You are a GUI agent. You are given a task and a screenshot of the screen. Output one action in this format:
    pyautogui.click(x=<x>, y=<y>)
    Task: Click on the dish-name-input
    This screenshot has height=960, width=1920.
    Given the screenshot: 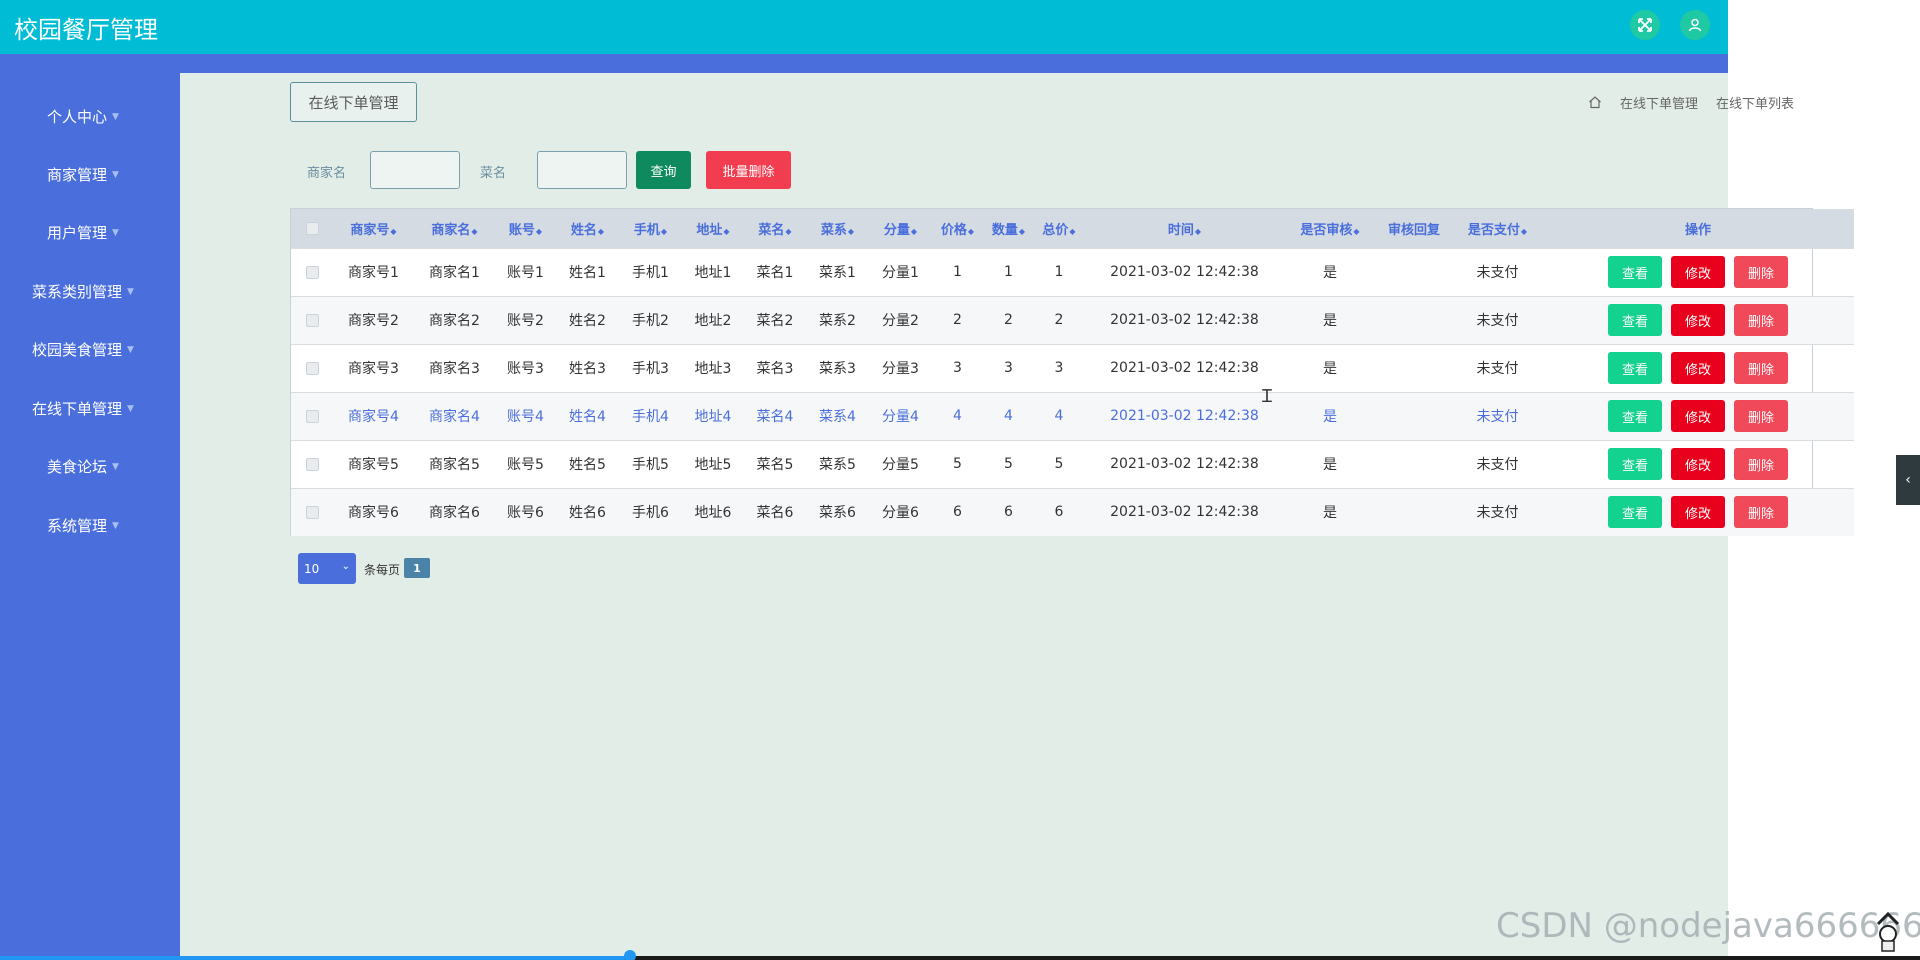 What is the action you would take?
    pyautogui.click(x=582, y=170)
    